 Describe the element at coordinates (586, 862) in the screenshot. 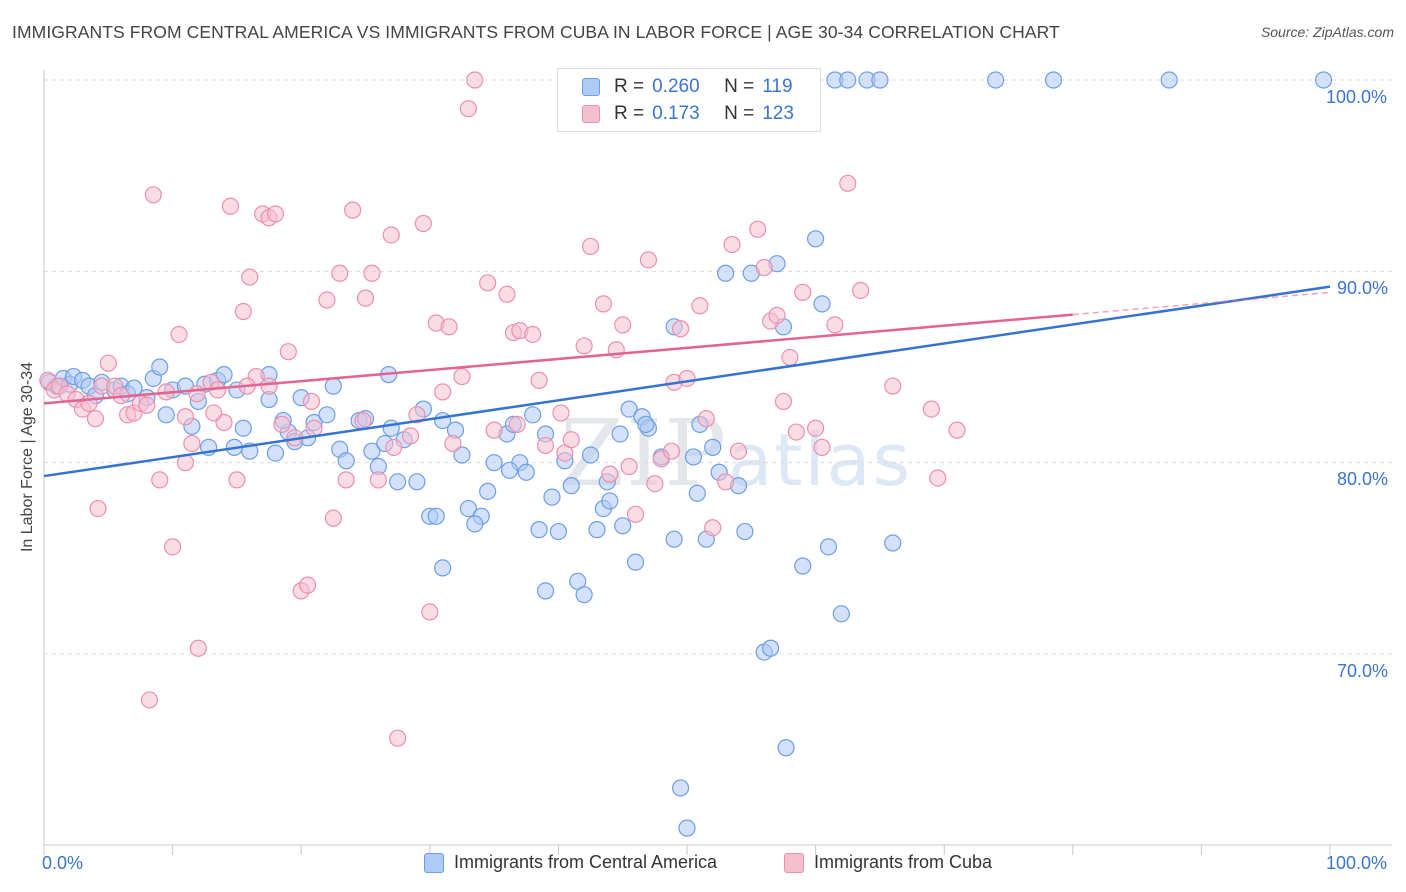

I see `series-legend-label: Immigrants from Central America` at that location.